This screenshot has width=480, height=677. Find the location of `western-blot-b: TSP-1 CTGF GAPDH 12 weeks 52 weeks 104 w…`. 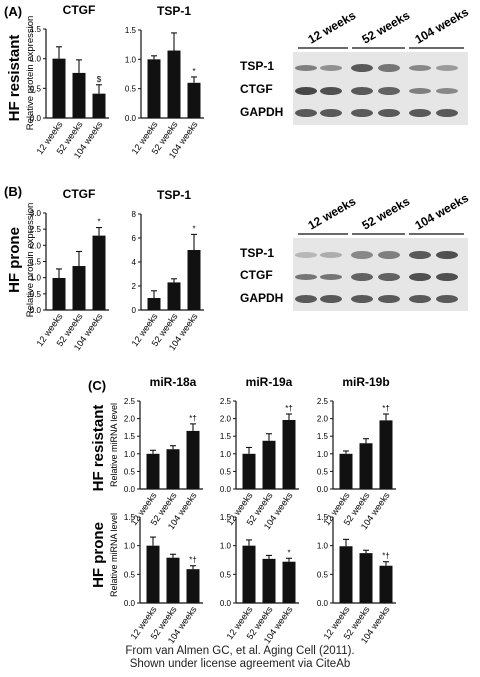

western-blot-b: TSP-1 CTGF GAPDH 12 weeks 52 weeks 104 w… is located at coordinates (355, 251).